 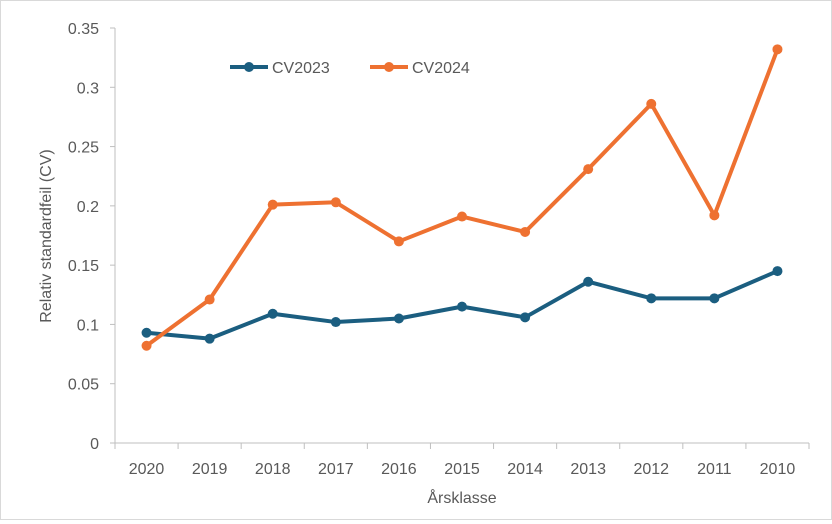 What do you see at coordinates (147, 469) in the screenshot?
I see `x-tick-label: 2020` at bounding box center [147, 469].